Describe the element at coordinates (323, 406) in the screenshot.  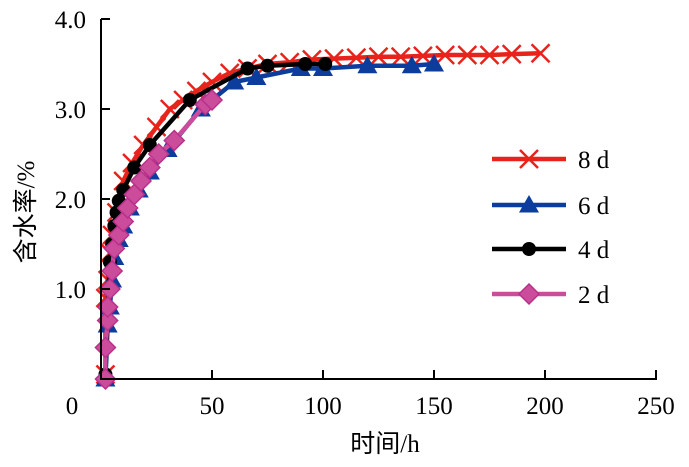
I see `x-tick-label: 100` at that location.